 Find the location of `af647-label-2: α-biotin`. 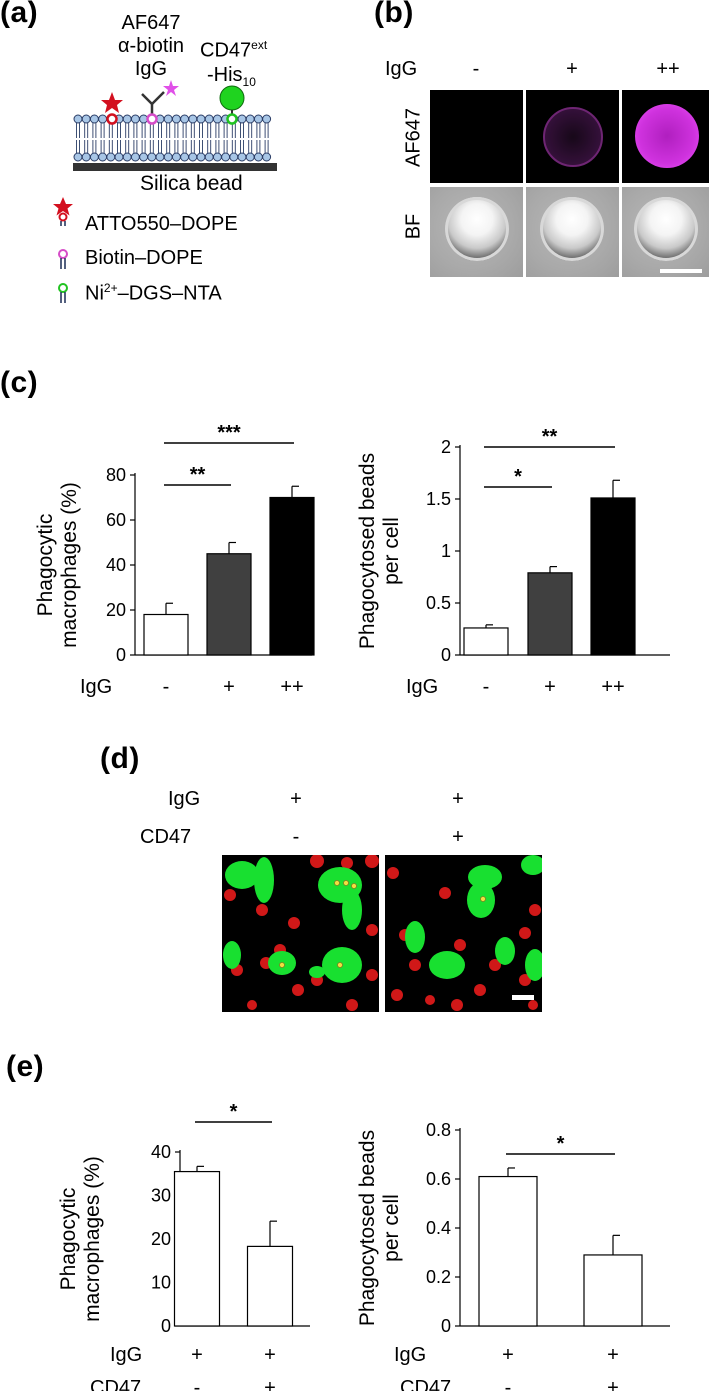

af647-label-2: α-biotin is located at coordinates (151, 46).